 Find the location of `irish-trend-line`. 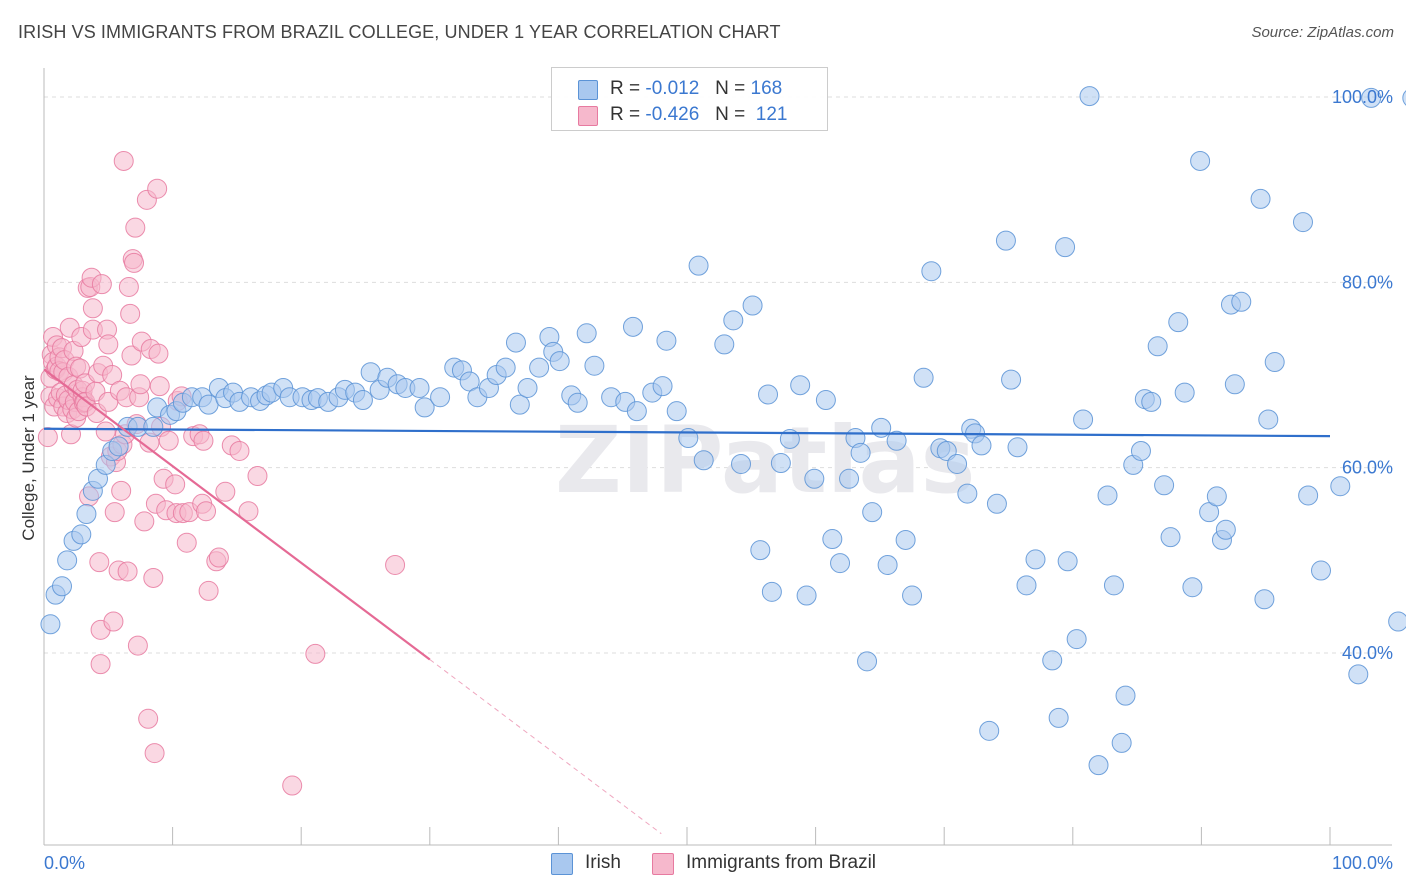

irish-trend-line is located at coordinates (687, 432).